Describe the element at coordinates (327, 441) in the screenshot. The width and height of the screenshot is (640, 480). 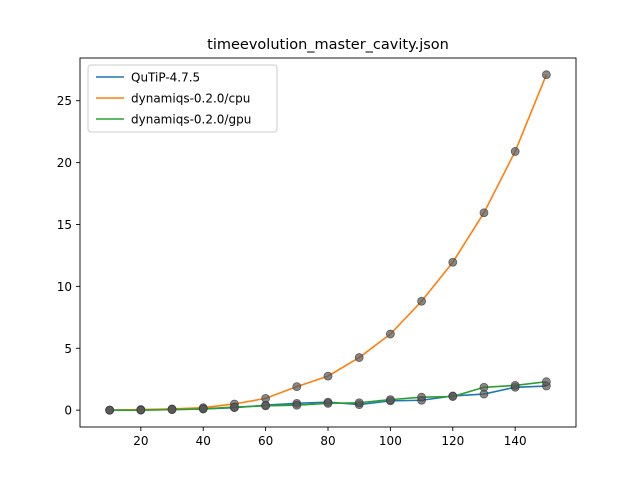
I see `x-tick-label-4: 80` at that location.